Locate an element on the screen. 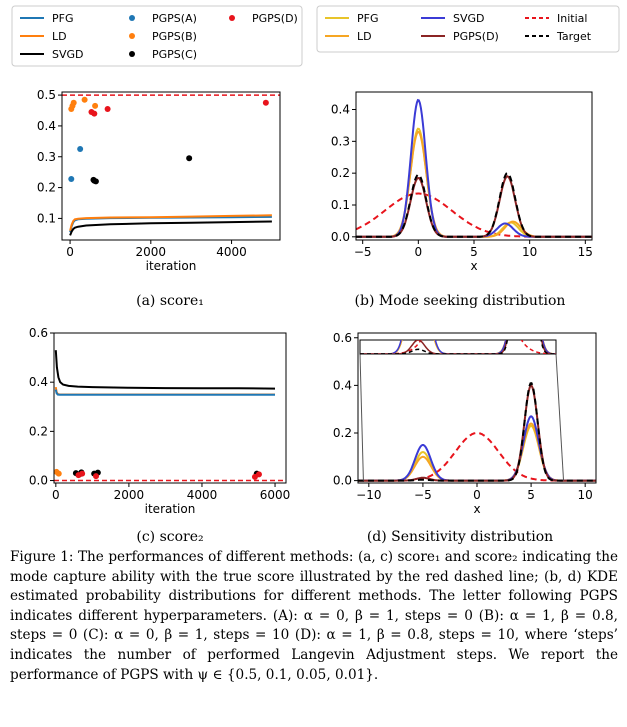 This screenshot has width=627, height=727. subcaption-a: (a) score₁ is located at coordinates (170, 301).